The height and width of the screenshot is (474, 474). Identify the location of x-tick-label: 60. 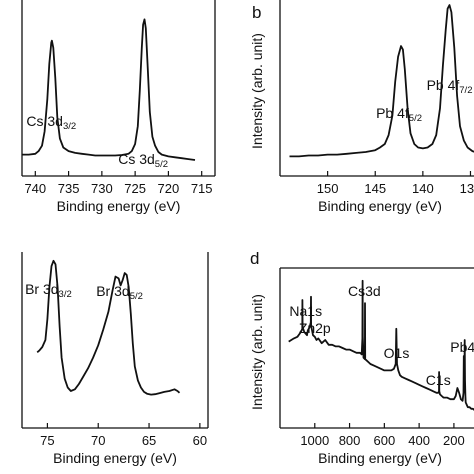
(200, 440).